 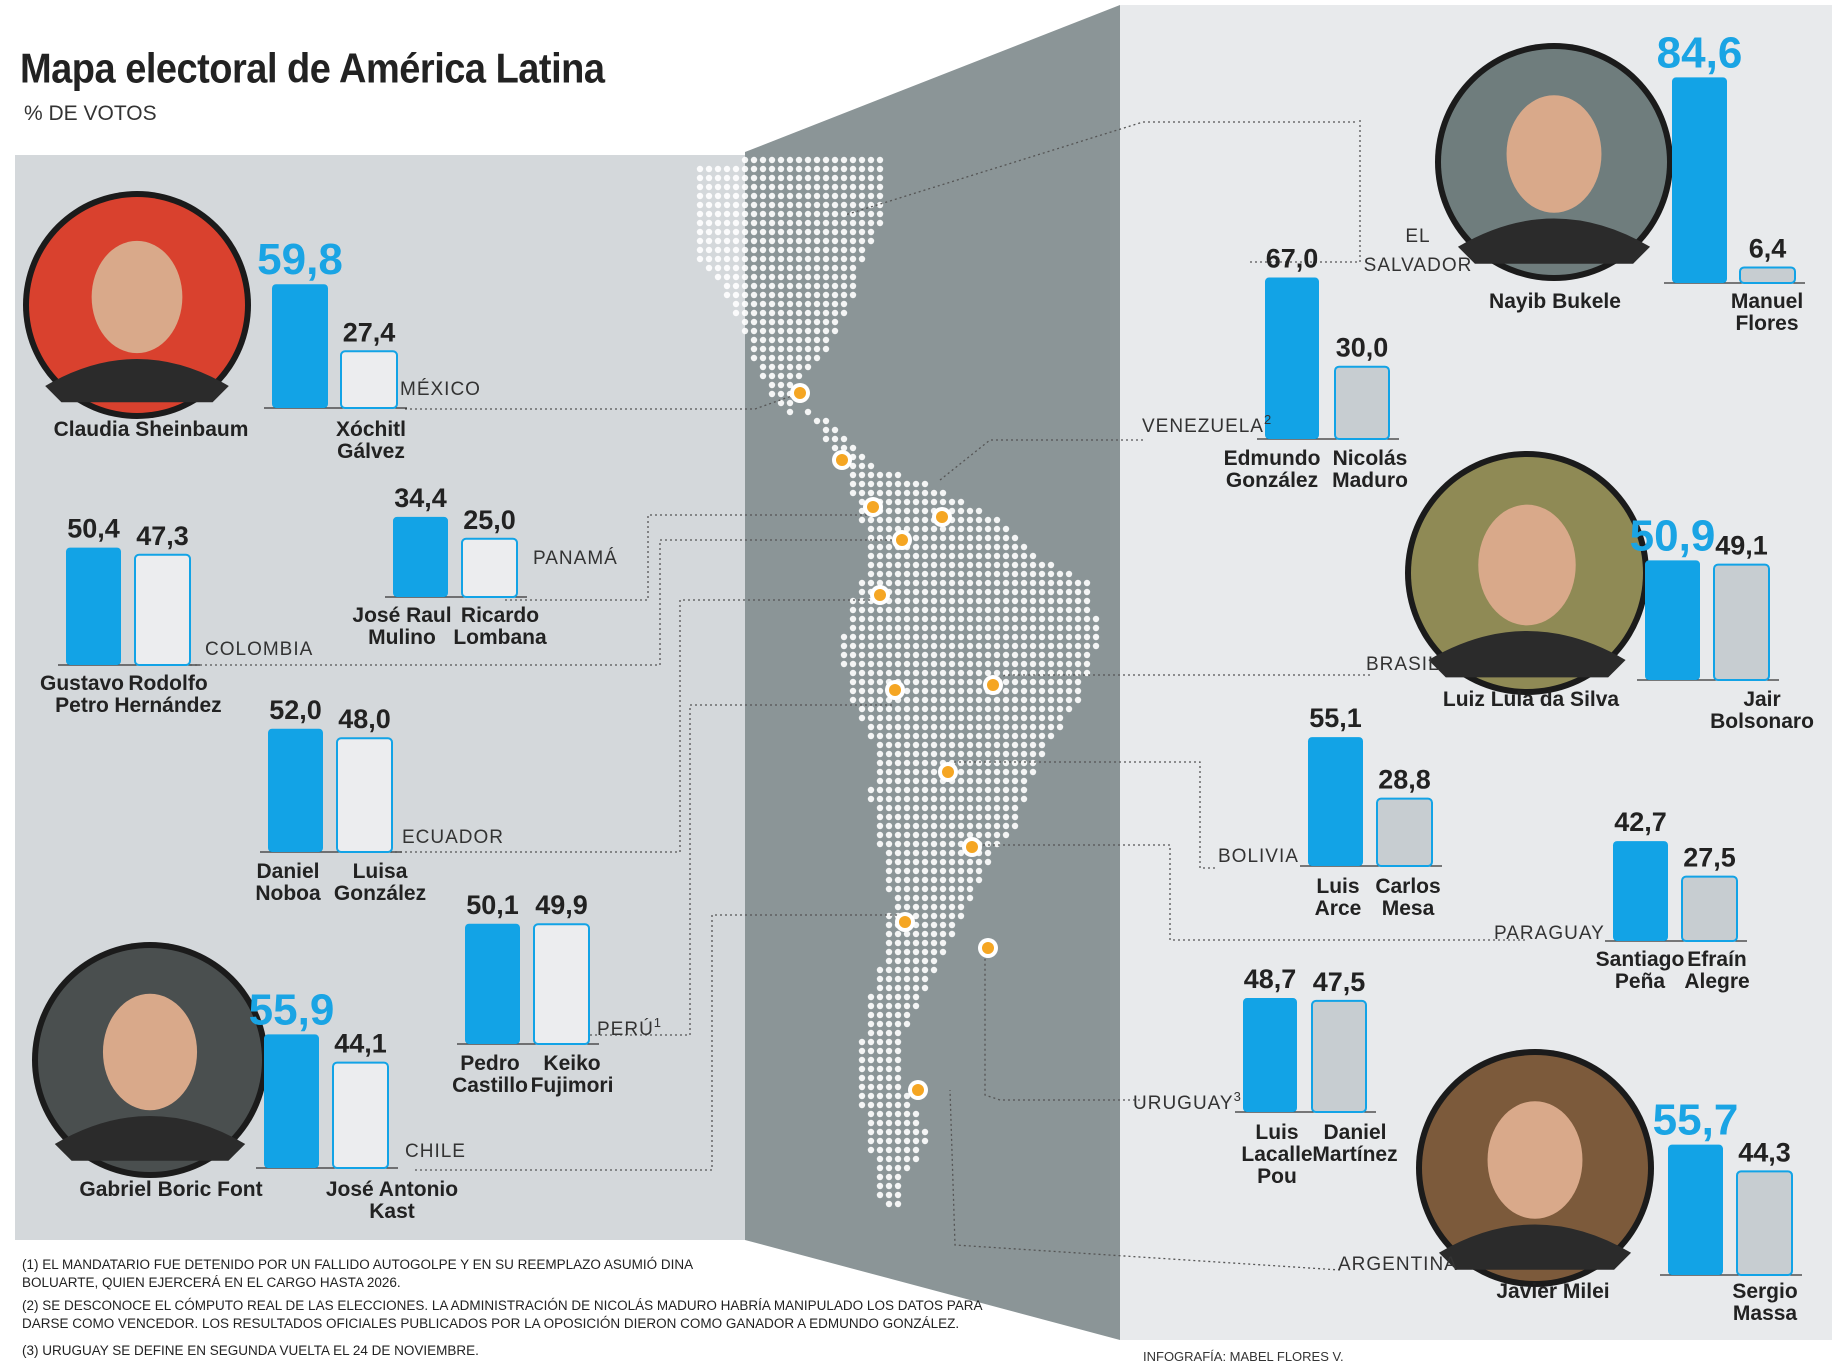 What do you see at coordinates (435, 1151) in the screenshot?
I see `country-label: CHILE` at bounding box center [435, 1151].